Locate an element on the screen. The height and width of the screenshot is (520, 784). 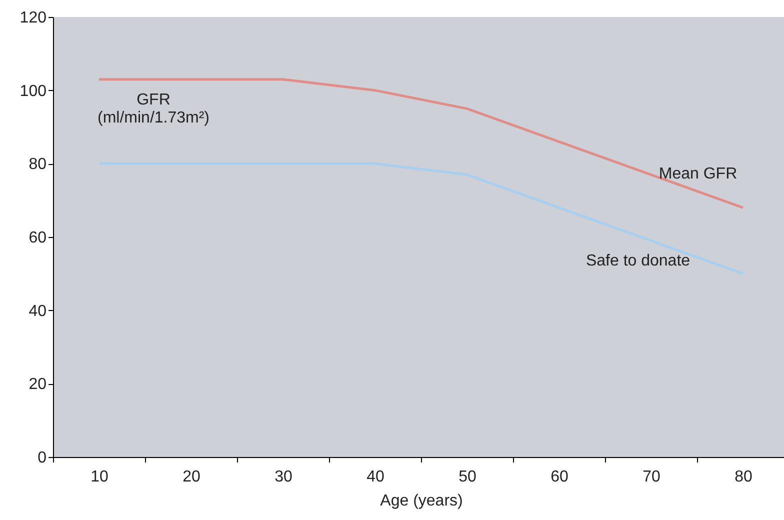
series-label: Safe to donate is located at coordinates (638, 261).